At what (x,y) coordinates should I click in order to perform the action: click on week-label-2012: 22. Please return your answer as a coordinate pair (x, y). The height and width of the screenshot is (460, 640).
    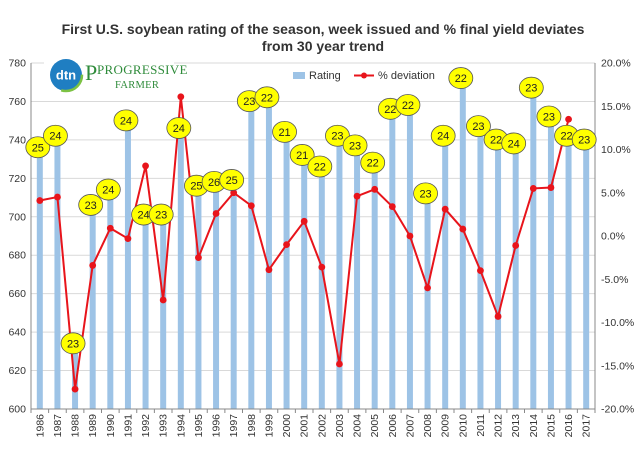
    Looking at the image, I should click on (496, 141).